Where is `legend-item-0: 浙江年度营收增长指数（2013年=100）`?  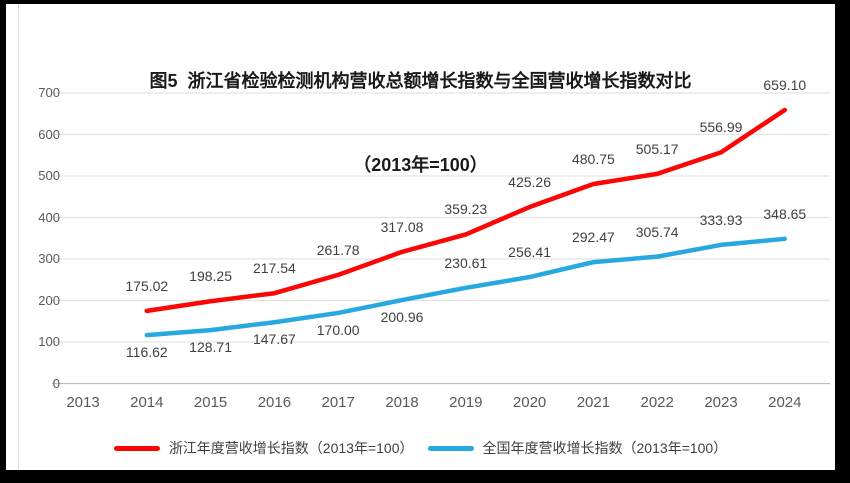
legend-item-0: 浙江年度营收增长指数（2013年=100） is located at coordinates (263, 448).